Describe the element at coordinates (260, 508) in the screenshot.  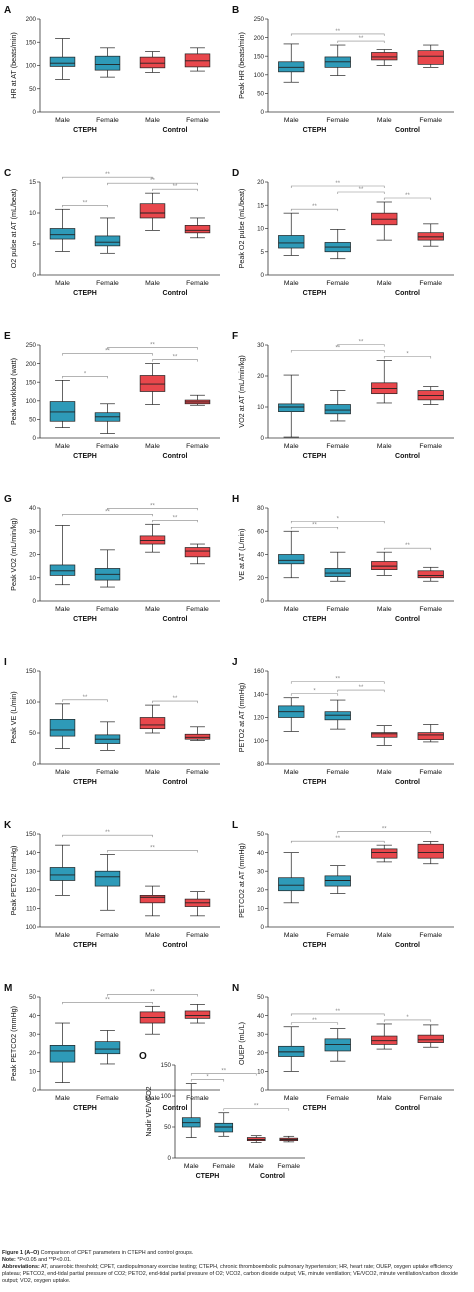
I see `y-tick-label: 80` at that location.